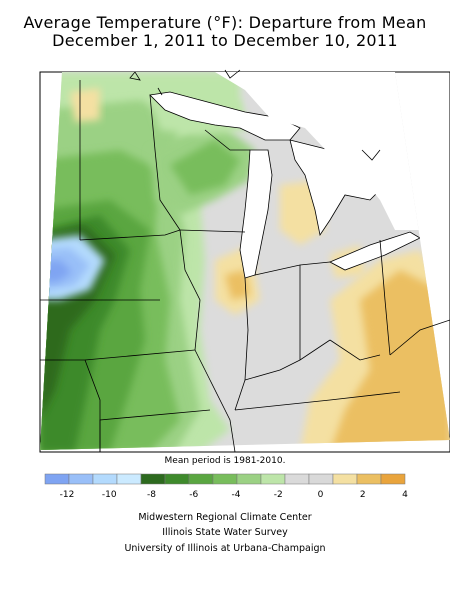 The width and height of the screenshot is (450, 600). I want to click on legend-tick-label: 0, so click(321, 495).